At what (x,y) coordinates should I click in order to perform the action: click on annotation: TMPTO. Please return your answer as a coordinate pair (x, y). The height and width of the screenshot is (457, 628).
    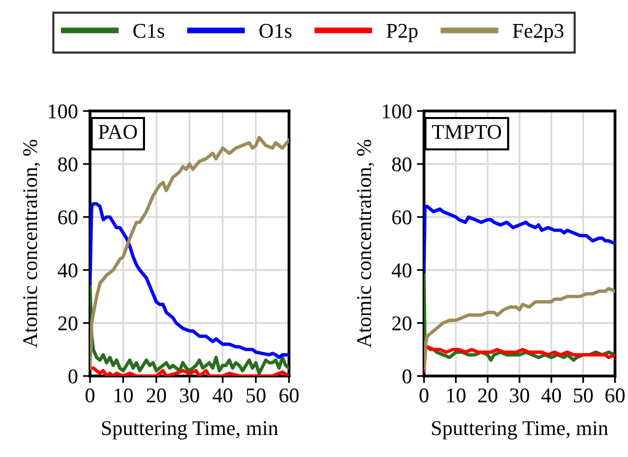
    Looking at the image, I should click on (467, 131).